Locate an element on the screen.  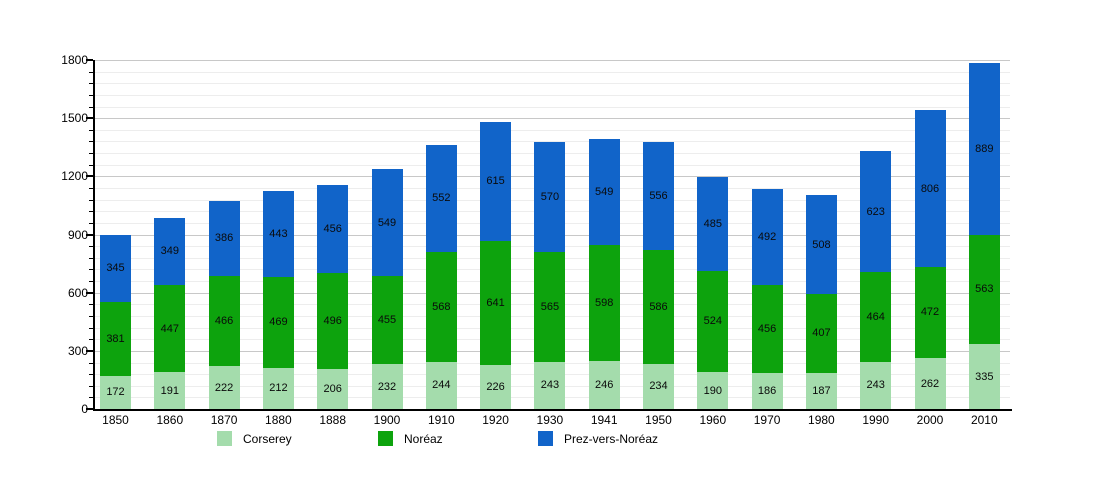
bar-segment-nor-az: 407 is located at coordinates (821, 333).